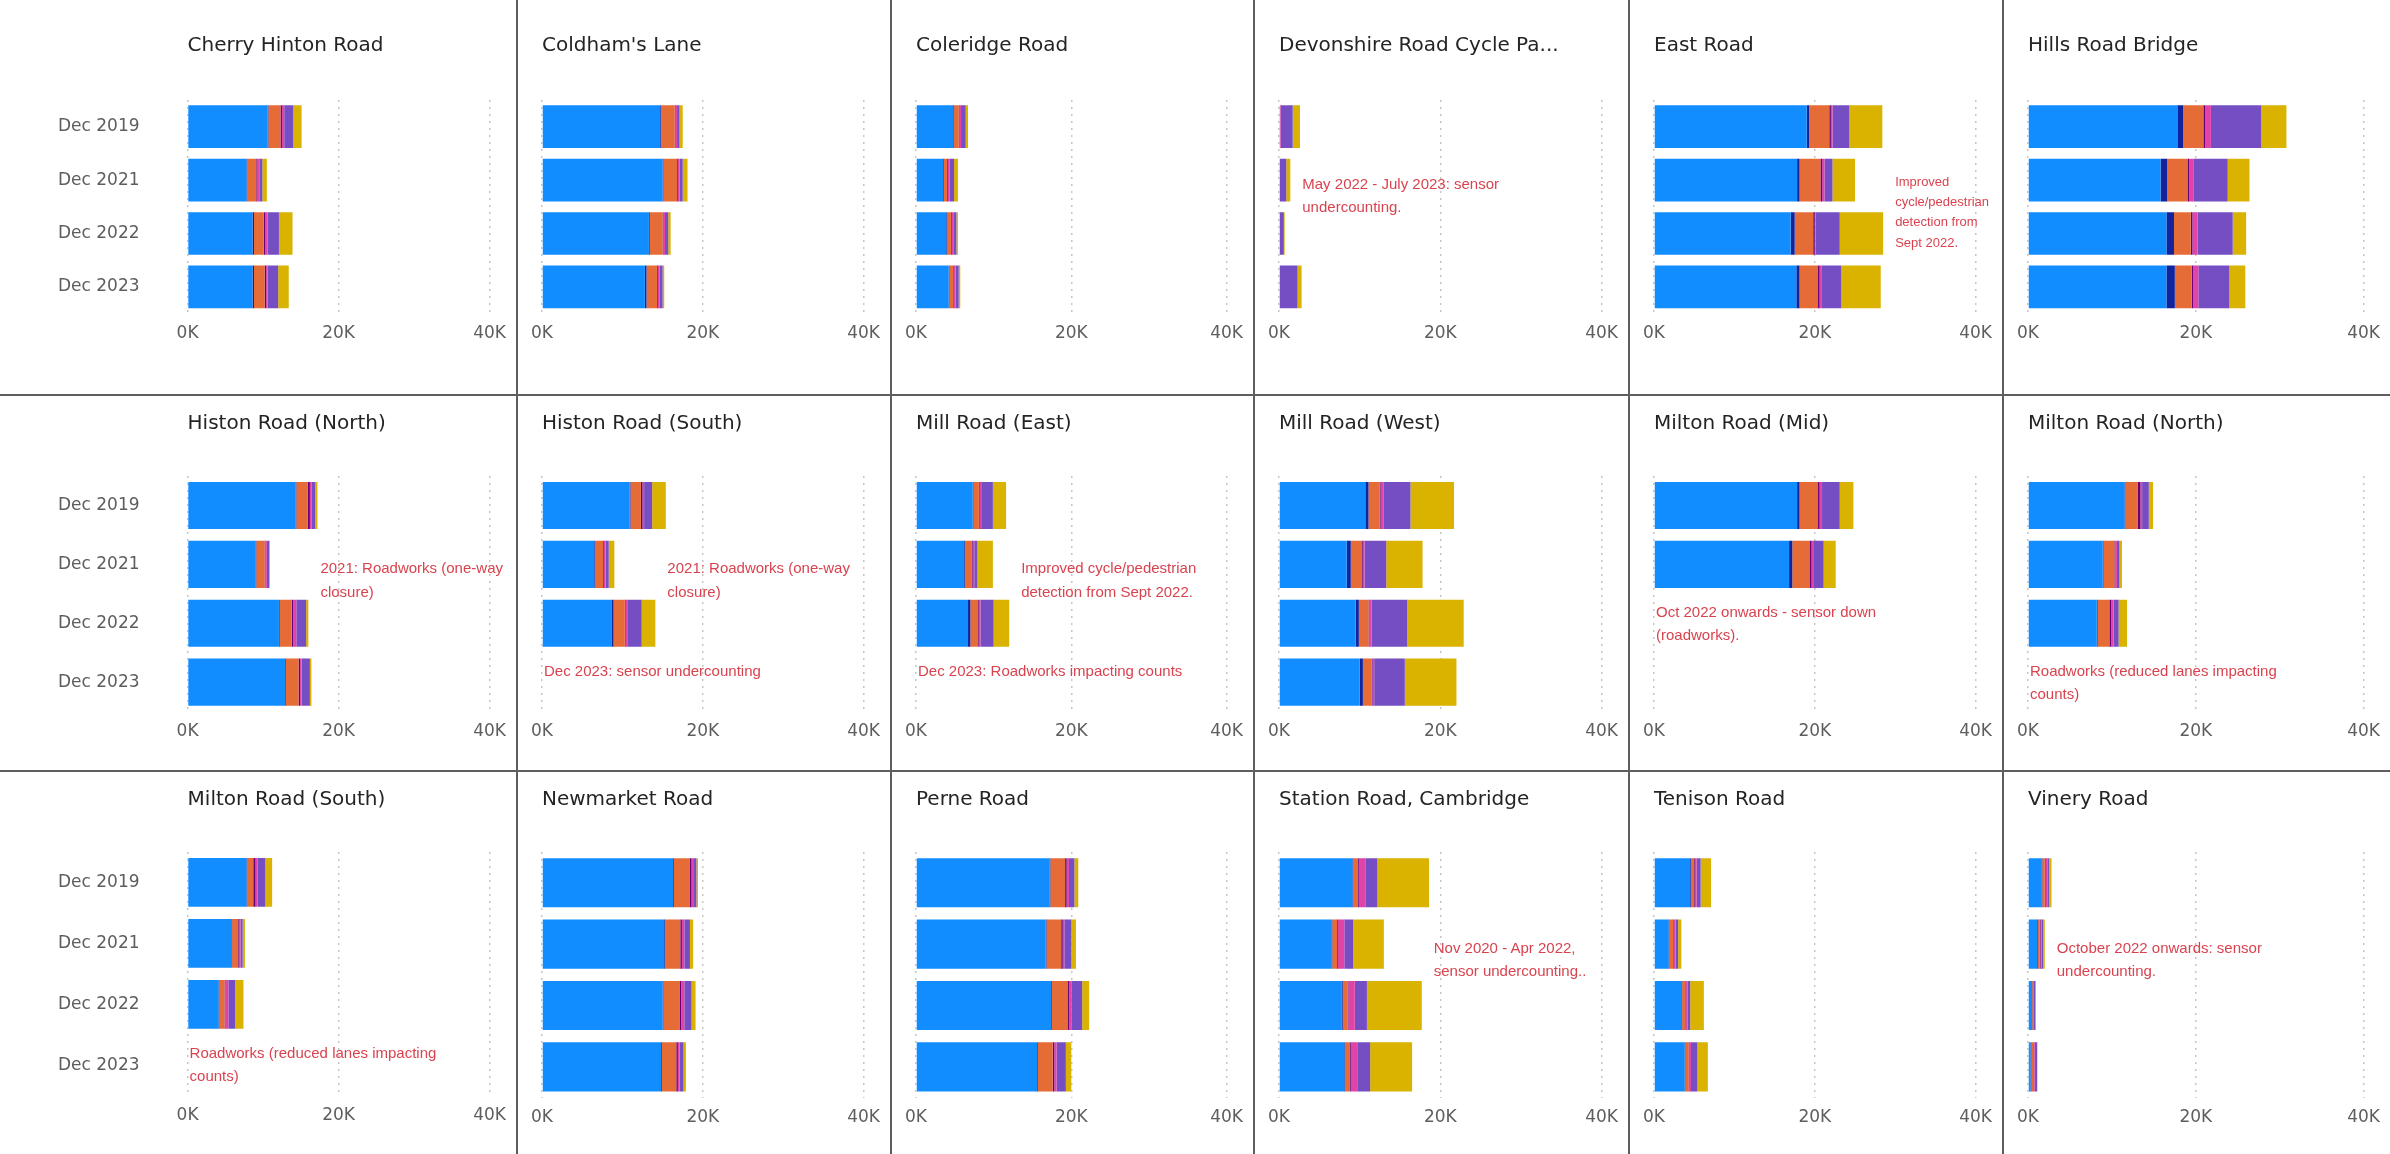 Image resolution: width=2390 pixels, height=1154 pixels. What do you see at coordinates (642, 422) in the screenshot?
I see `chart-title: Histon Road (South)` at bounding box center [642, 422].